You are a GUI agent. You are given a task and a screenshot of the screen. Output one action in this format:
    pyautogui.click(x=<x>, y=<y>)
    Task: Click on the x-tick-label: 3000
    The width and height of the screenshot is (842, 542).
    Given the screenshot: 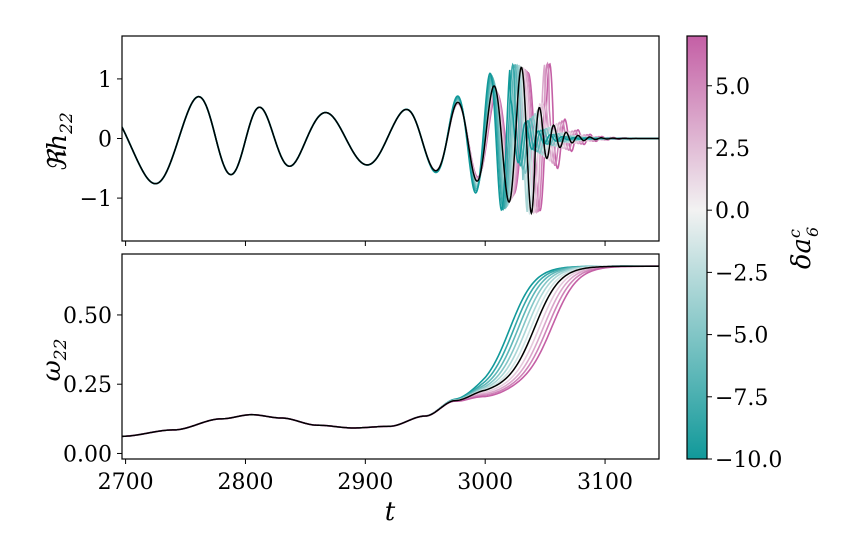 What is the action you would take?
    pyautogui.click(x=485, y=482)
    